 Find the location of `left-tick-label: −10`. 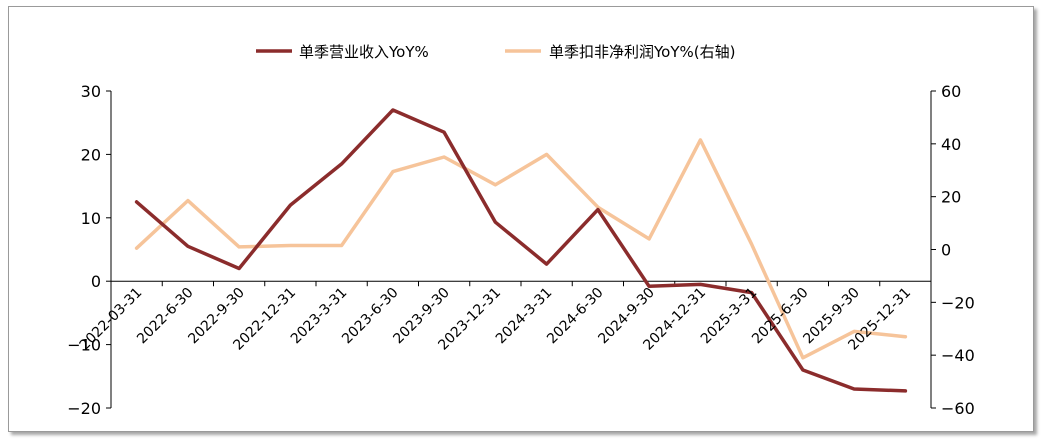

left-tick-label: −10 is located at coordinates (84, 345).